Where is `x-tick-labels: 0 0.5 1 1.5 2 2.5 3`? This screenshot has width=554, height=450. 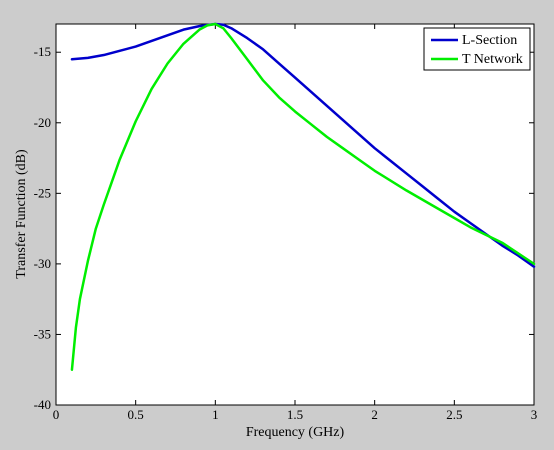
x-tick-labels: 0 0.5 1 1.5 2 2.5 3 is located at coordinates (295, 414).